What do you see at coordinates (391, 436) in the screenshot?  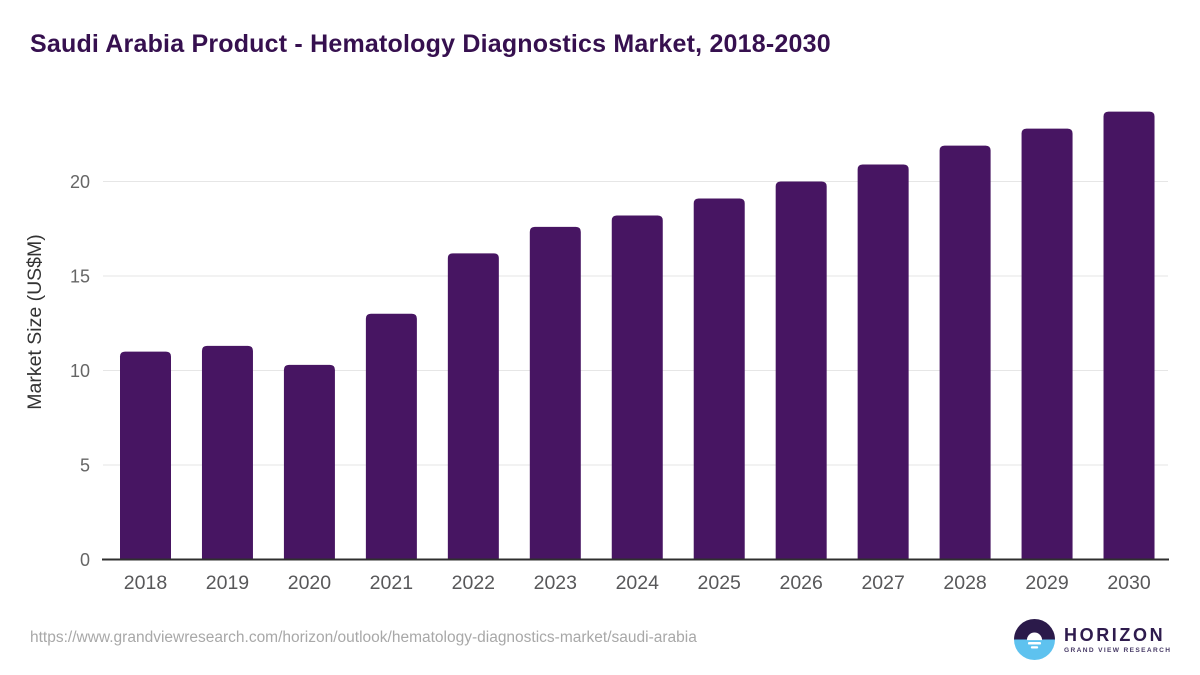 I see `bar-2021` at bounding box center [391, 436].